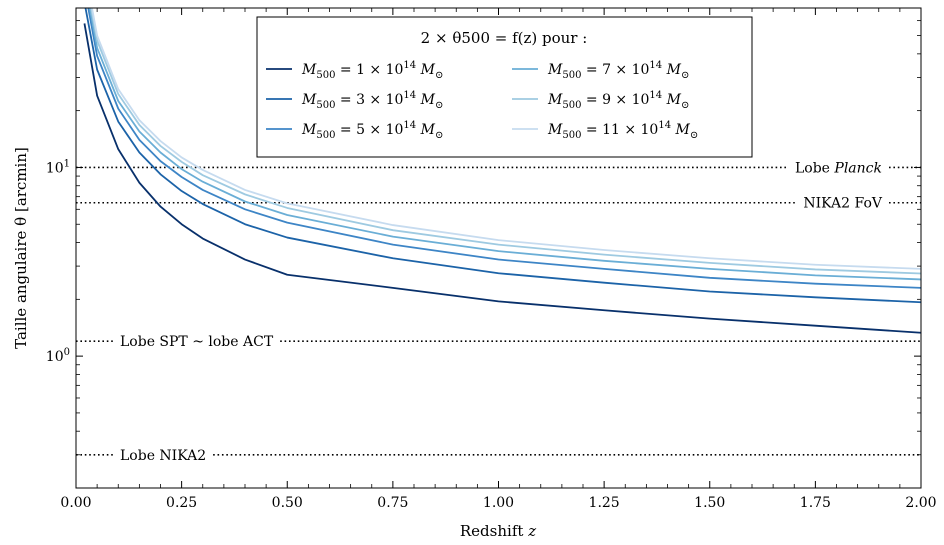 This screenshot has width=944, height=545. I want to click on x-tick-label: 0.50, so click(287, 503).